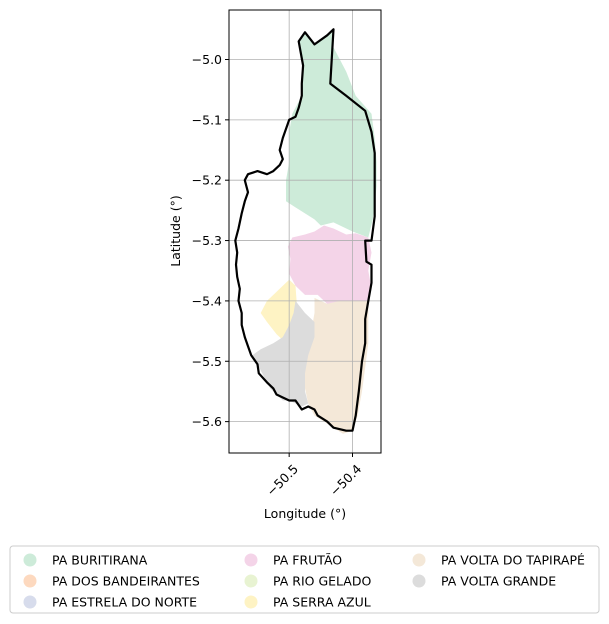 Image resolution: width=609 pixels, height=624 pixels. What do you see at coordinates (313, 476) in the screenshot?
I see `x-axis-ticks: −50.5 −50.4` at bounding box center [313, 476].